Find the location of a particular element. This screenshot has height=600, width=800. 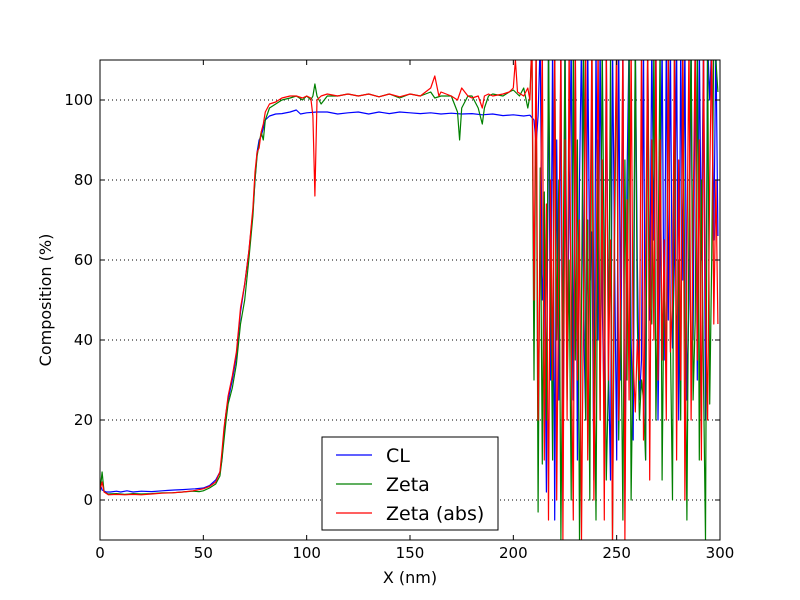

legend-label-2: Zeta is located at coordinates (408, 485).